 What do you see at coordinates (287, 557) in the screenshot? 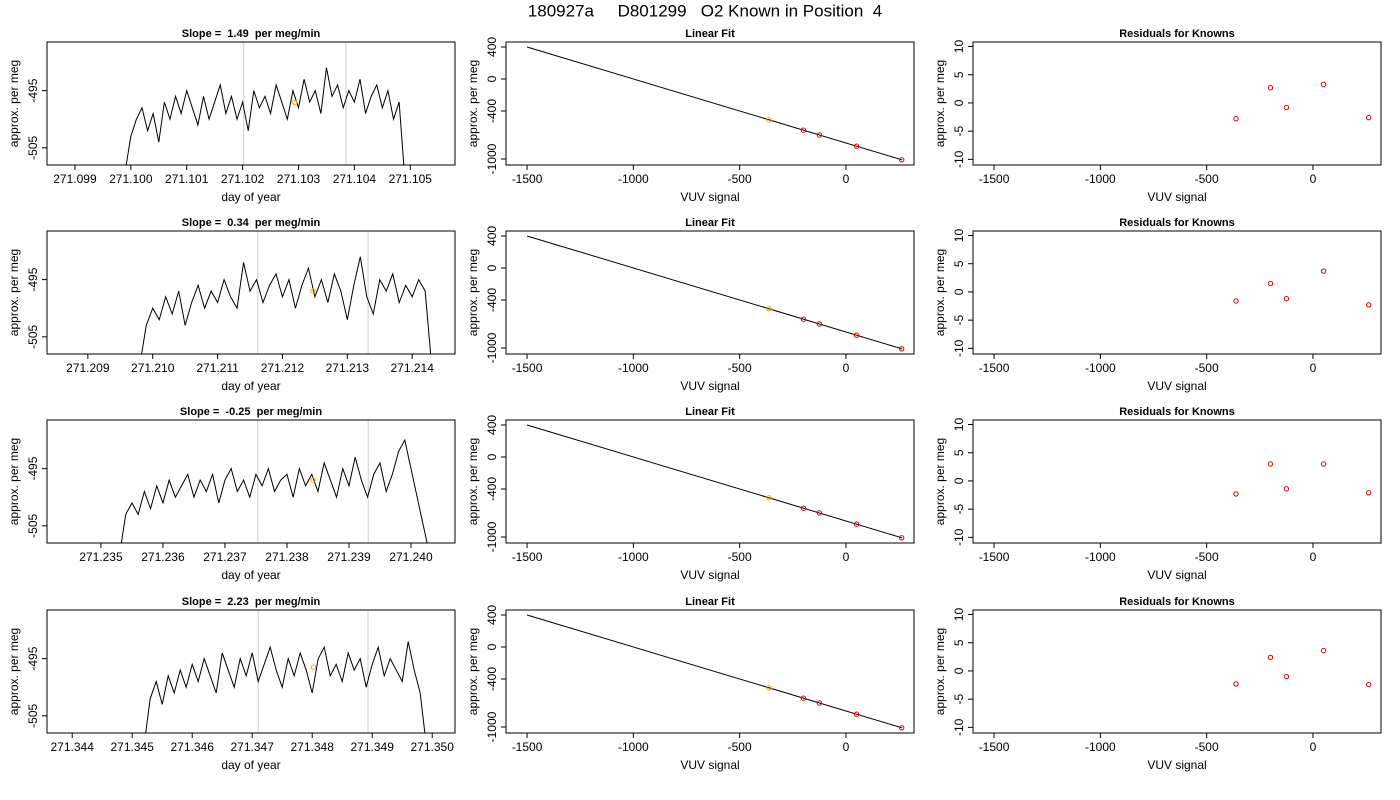
I see `x-tick-label: 271.238` at bounding box center [287, 557].